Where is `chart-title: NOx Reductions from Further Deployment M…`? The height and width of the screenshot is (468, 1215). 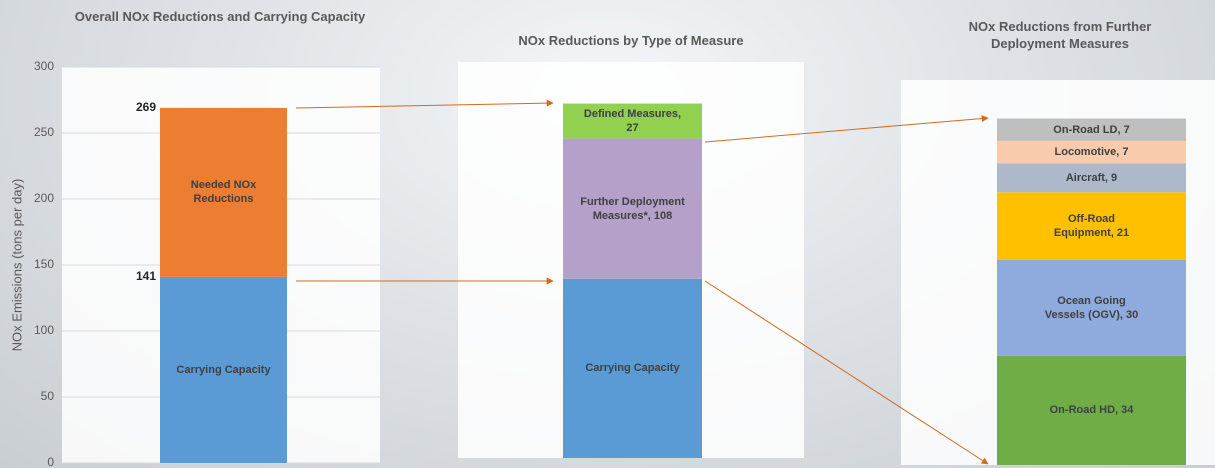 chart-title: NOx Reductions from Further Deployment M… is located at coordinates (1060, 35).